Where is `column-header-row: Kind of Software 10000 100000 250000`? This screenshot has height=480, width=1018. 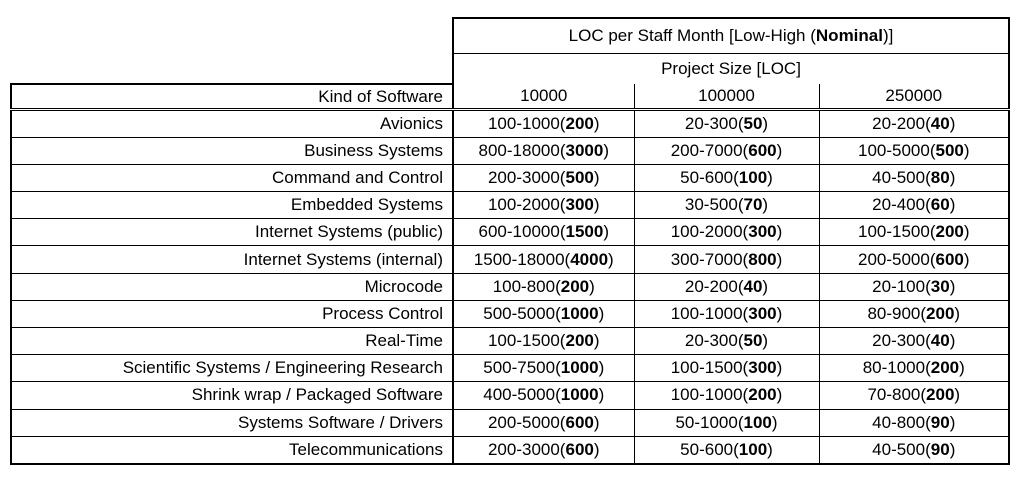 column-header-row: Kind of Software 10000 100000 250000 is located at coordinates (510, 97).